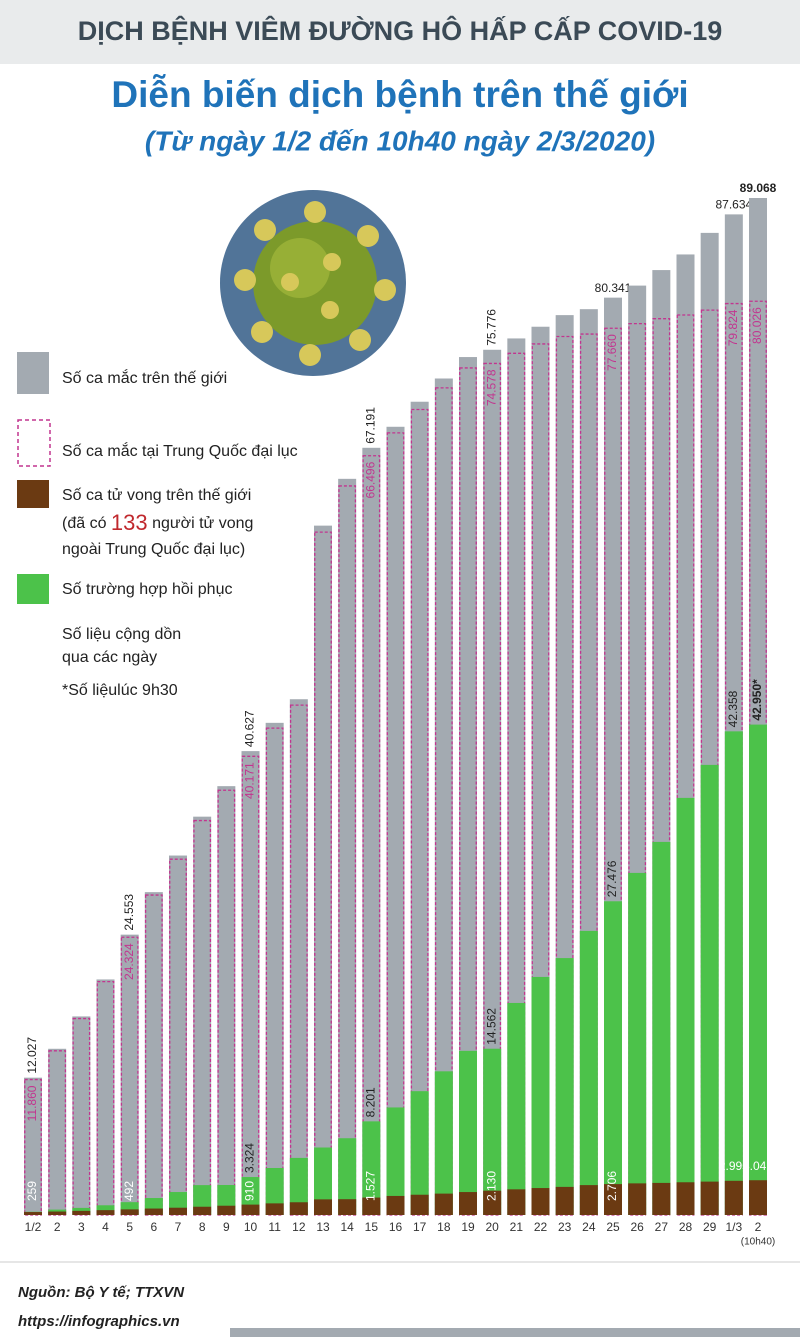 The width and height of the screenshot is (800, 1337). What do you see at coordinates (226, 1227) in the screenshot?
I see `x-tick-label: 9` at bounding box center [226, 1227].